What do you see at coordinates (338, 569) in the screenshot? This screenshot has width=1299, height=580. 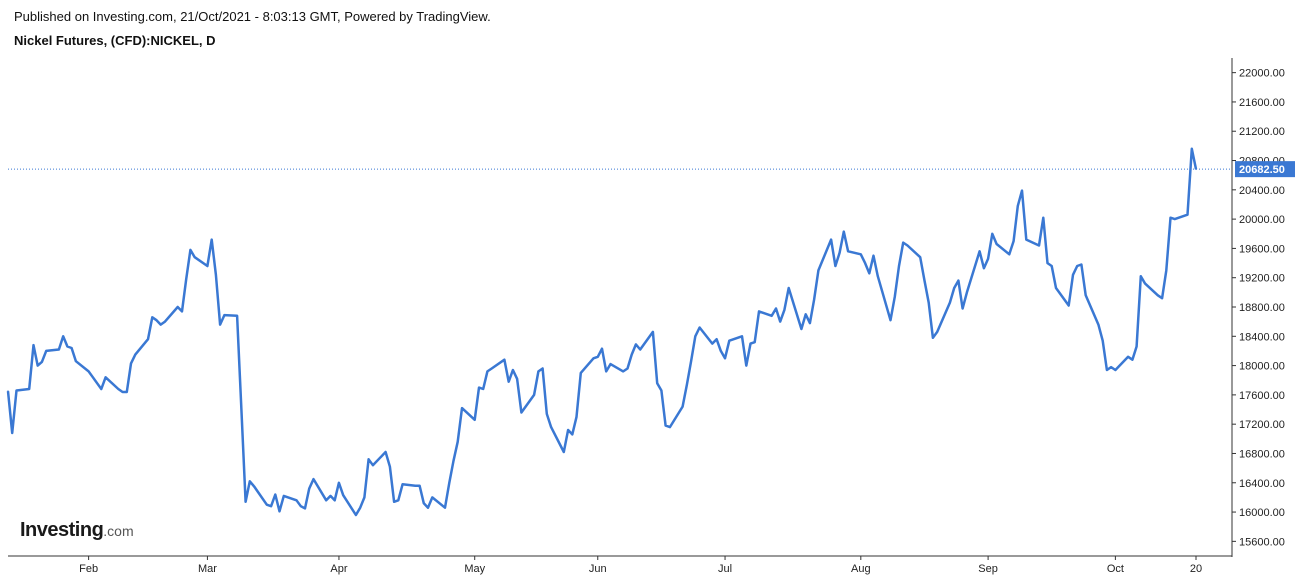 I see `x-tick-label: Apr` at bounding box center [338, 569].